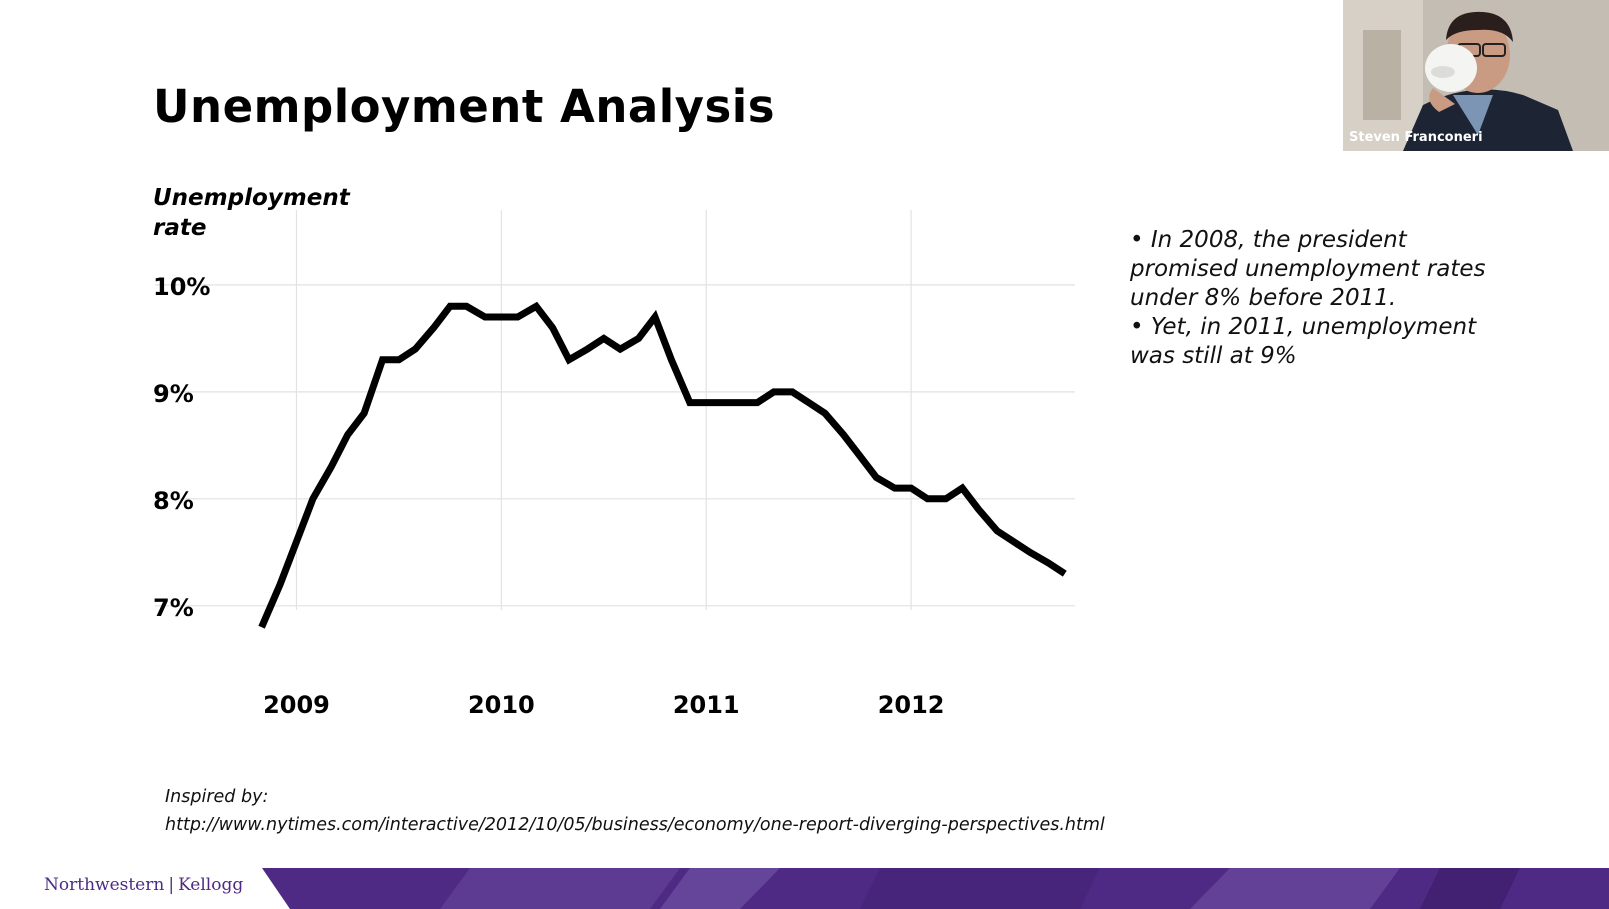 The image size is (1609, 909). What do you see at coordinates (251, 213) in the screenshot?
I see `y-axis-title: Unemployment rate` at bounding box center [251, 213].